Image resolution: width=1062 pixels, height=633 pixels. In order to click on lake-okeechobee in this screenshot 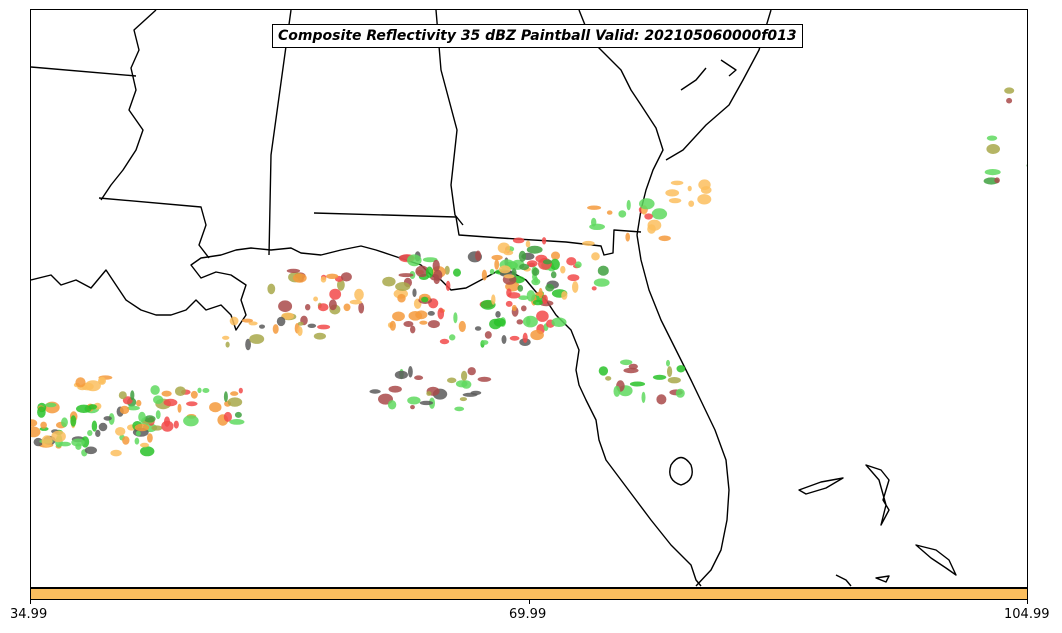, I will do `click(681, 471)`.